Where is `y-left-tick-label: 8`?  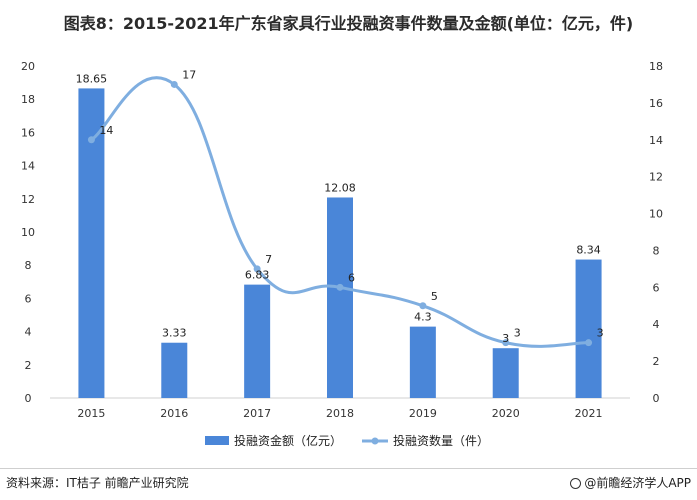
y-left-tick-label: 8 is located at coordinates (28, 265).